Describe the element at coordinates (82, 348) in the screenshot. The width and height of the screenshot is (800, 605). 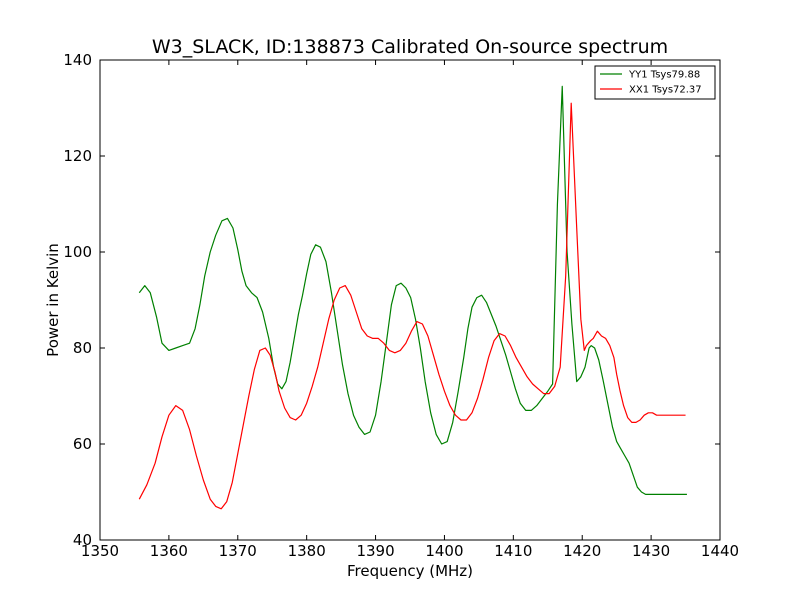
I see `y-tick-label: 80` at that location.